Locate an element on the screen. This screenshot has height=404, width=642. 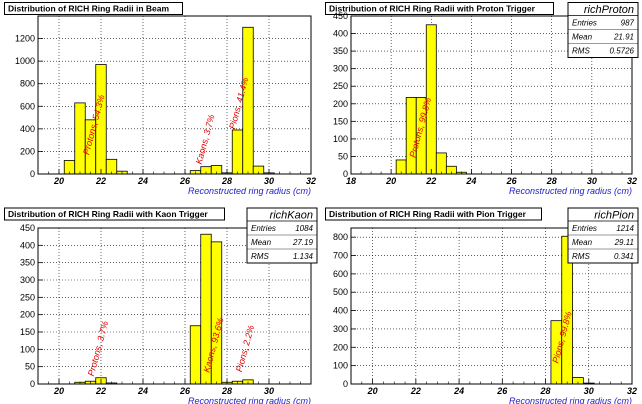
stats-value: 1214 is located at coordinates (625, 228).